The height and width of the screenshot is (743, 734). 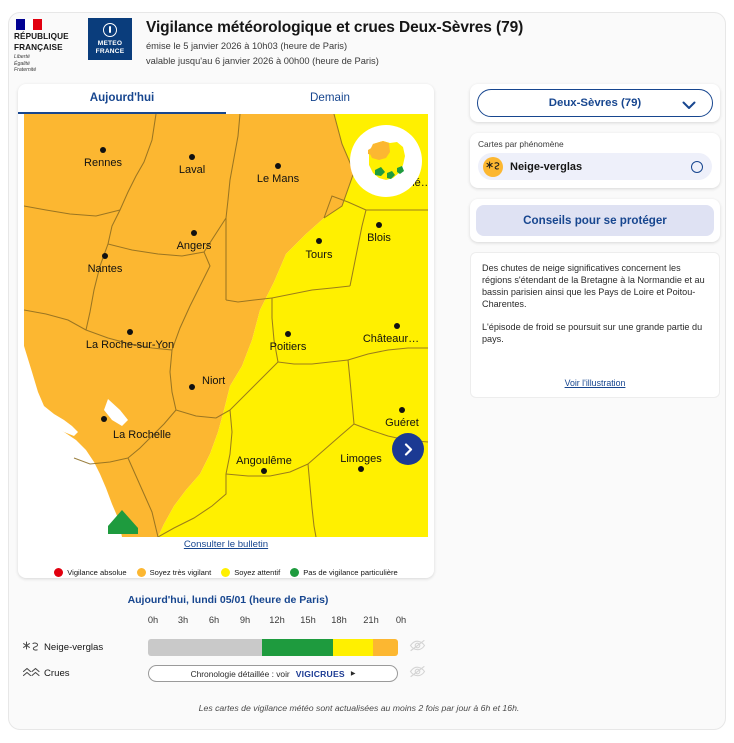 I want to click on phenomena-card-title: Cartes par phénomène, so click(x=521, y=144).